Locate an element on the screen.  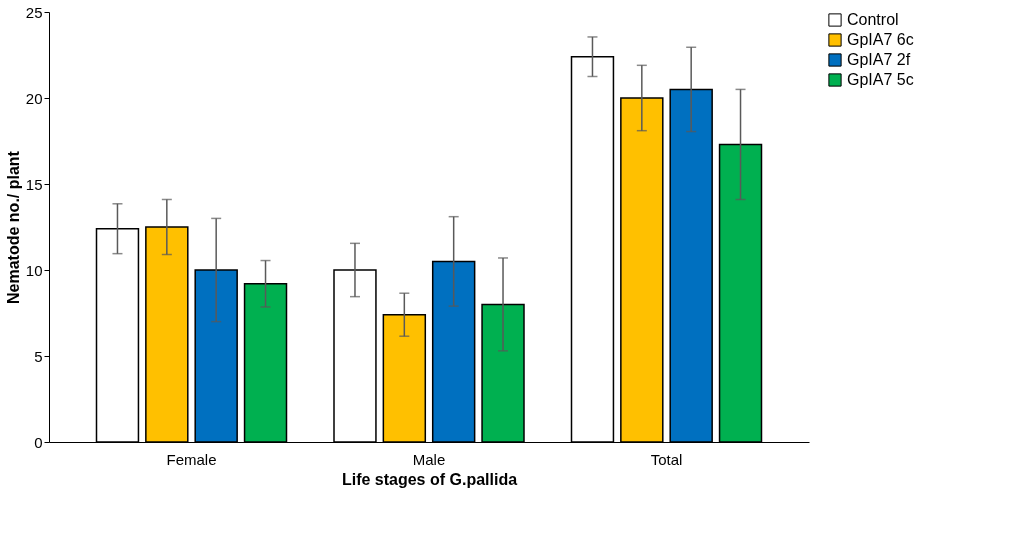
y-tick-label: 15 is located at coordinates (34, 184).